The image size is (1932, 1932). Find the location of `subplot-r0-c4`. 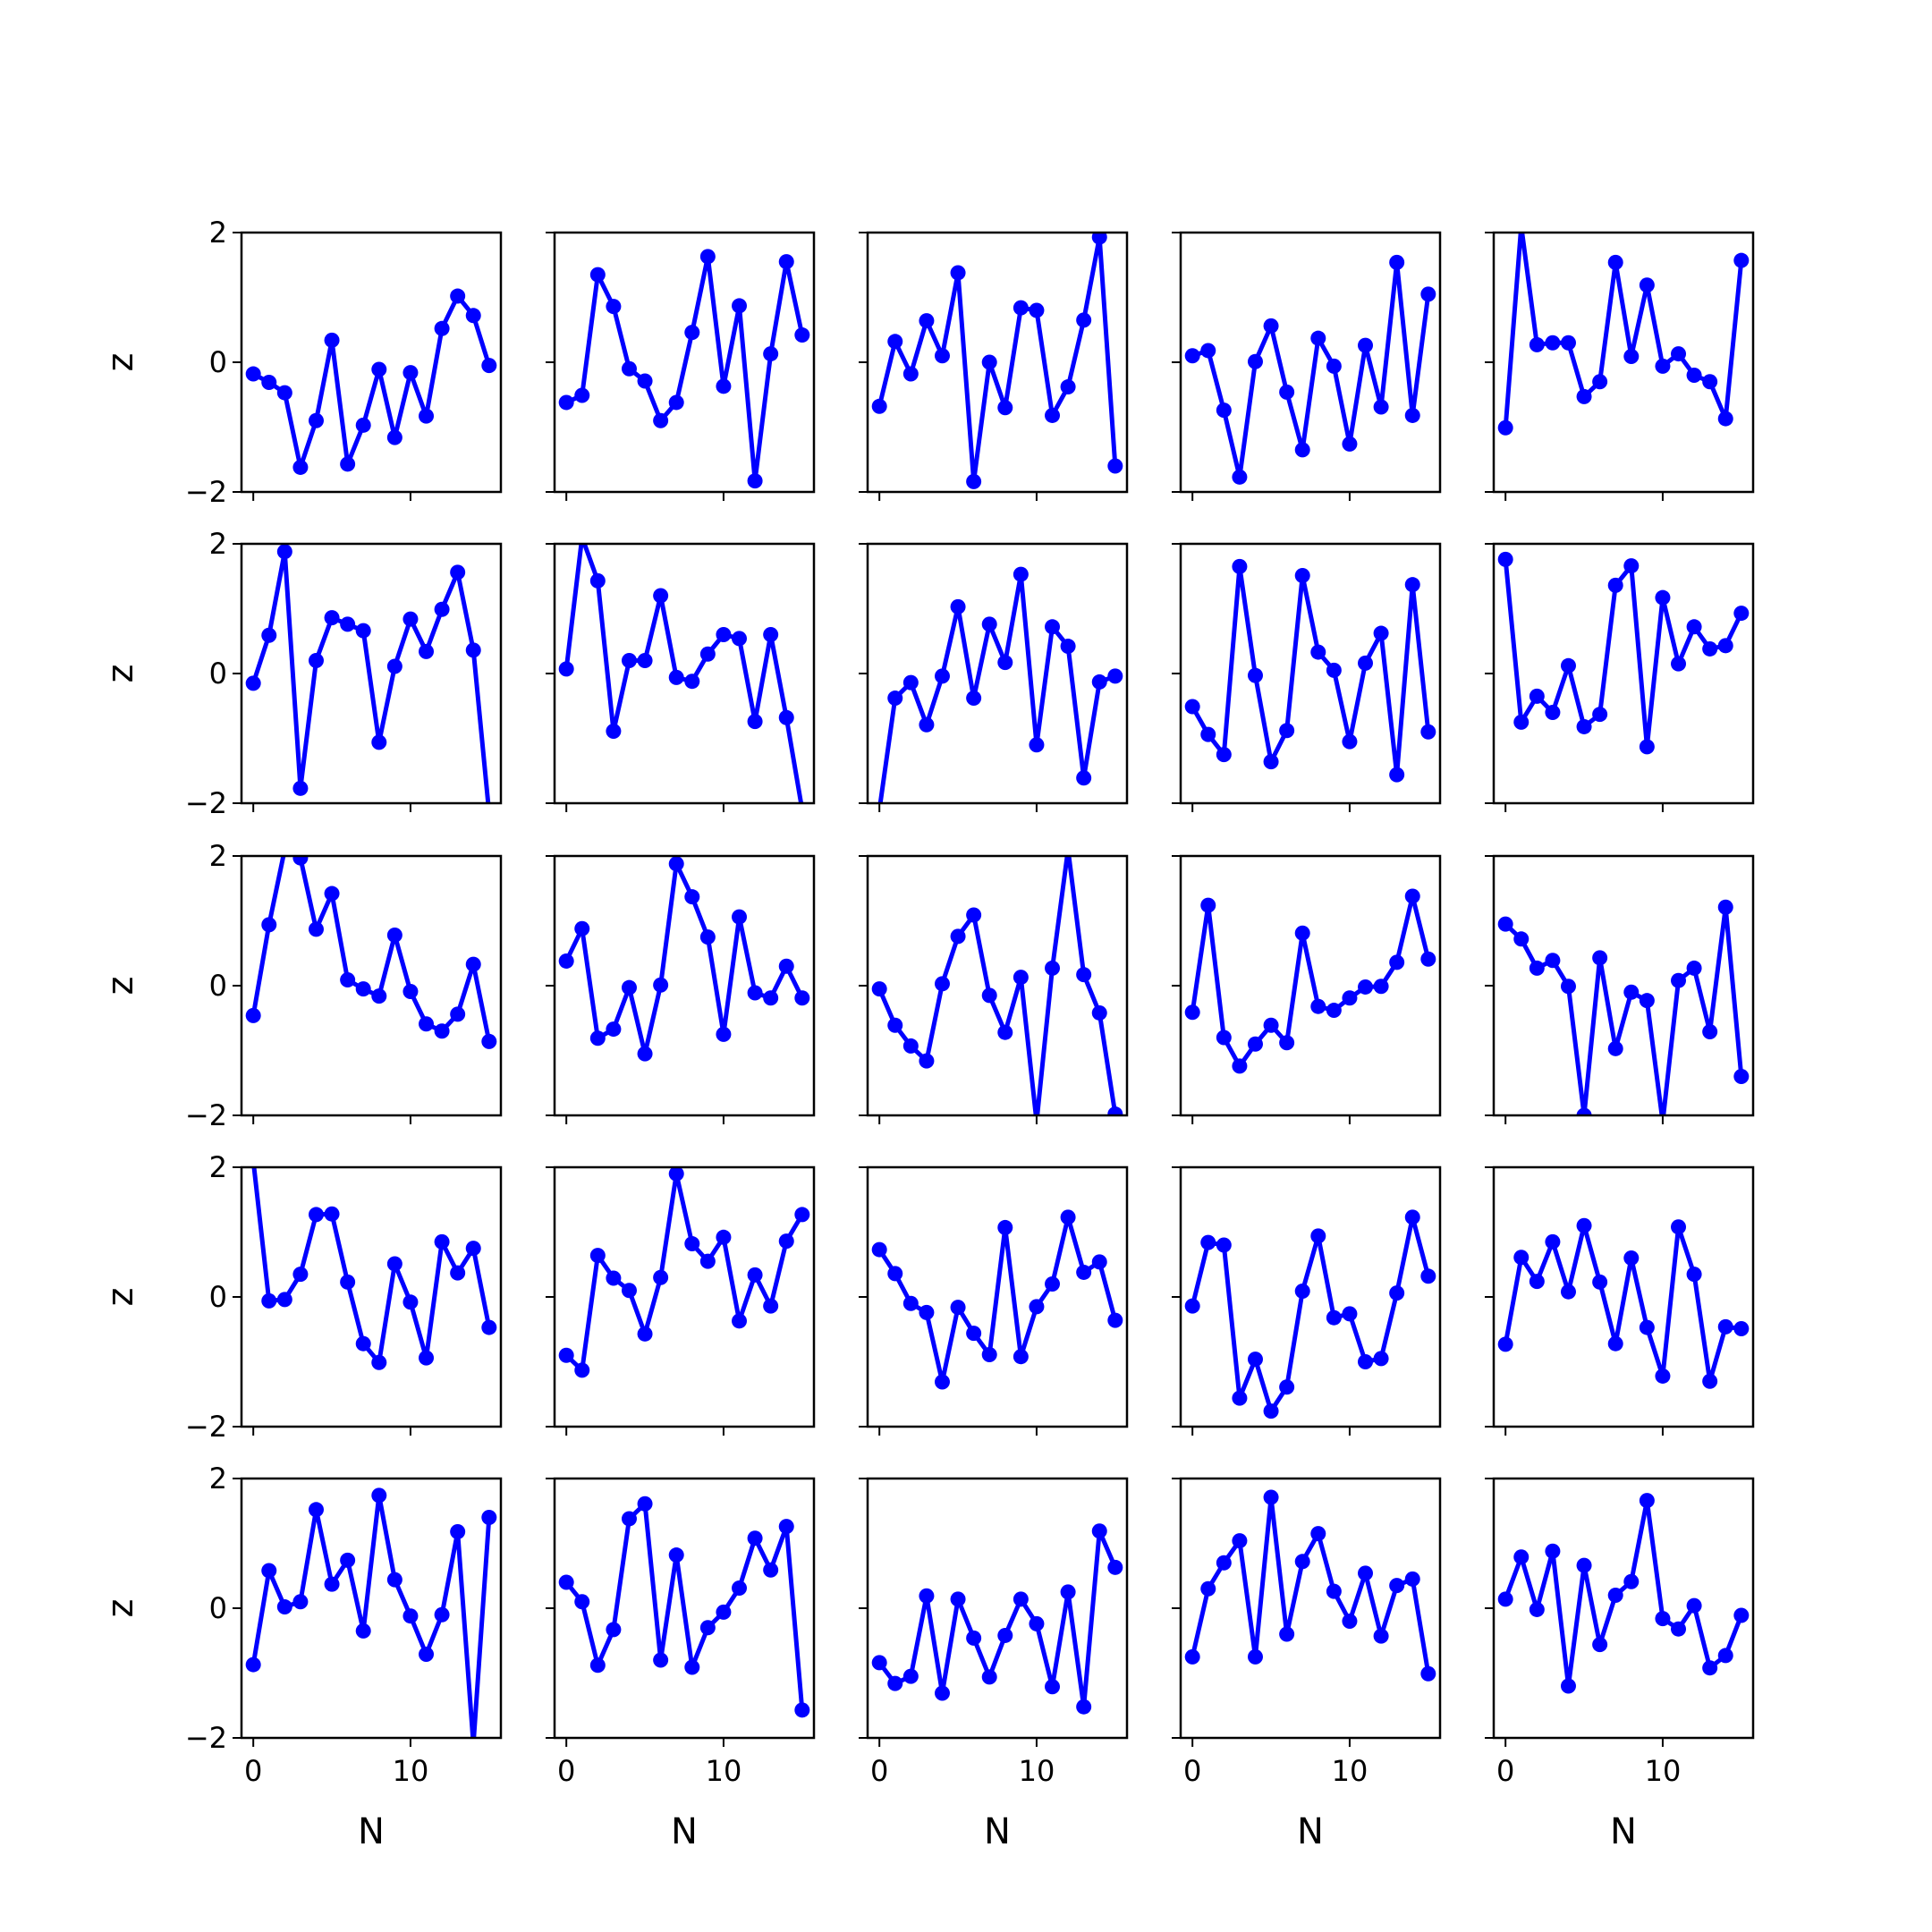

subplot-r0-c4 is located at coordinates (1620, 366).